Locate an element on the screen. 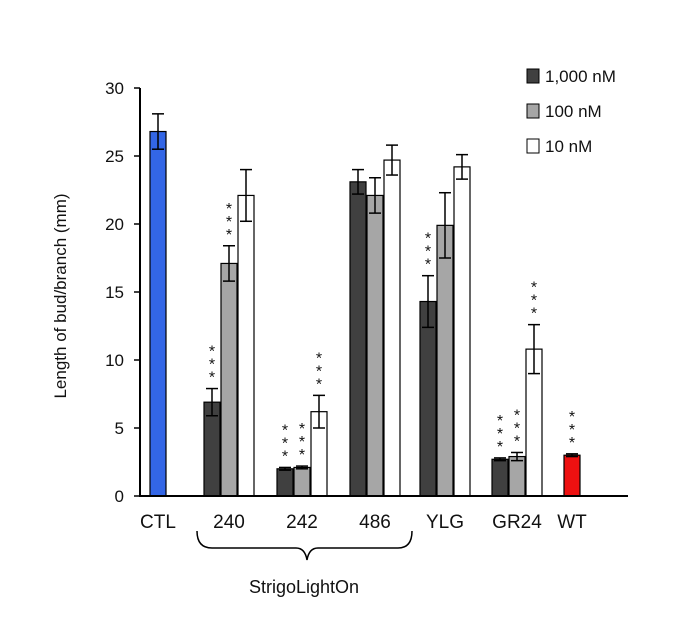 The image size is (690, 629). bar-gr24-100nMnm is located at coordinates (517, 476).